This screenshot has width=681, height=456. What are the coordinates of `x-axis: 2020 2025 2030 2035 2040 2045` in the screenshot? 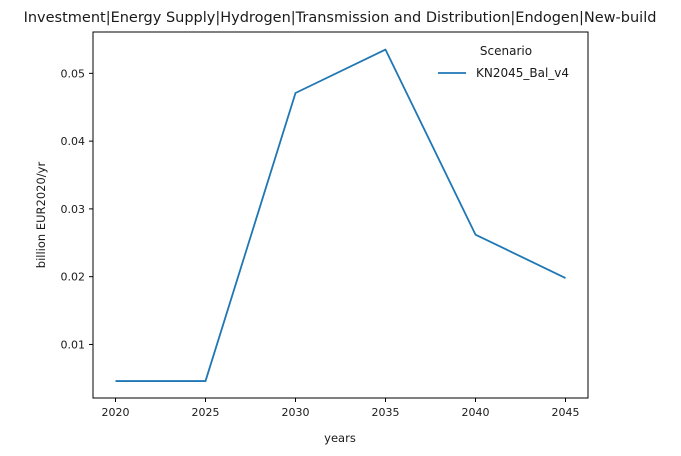 It's located at (341, 408).